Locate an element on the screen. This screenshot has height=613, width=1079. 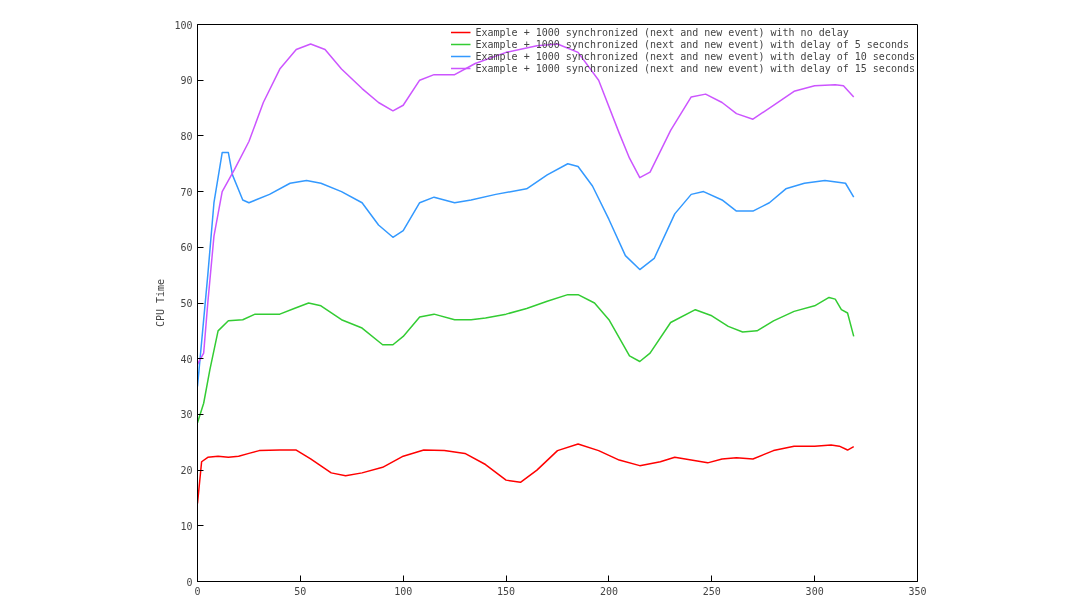
line-series is located at coordinates (526, 358).